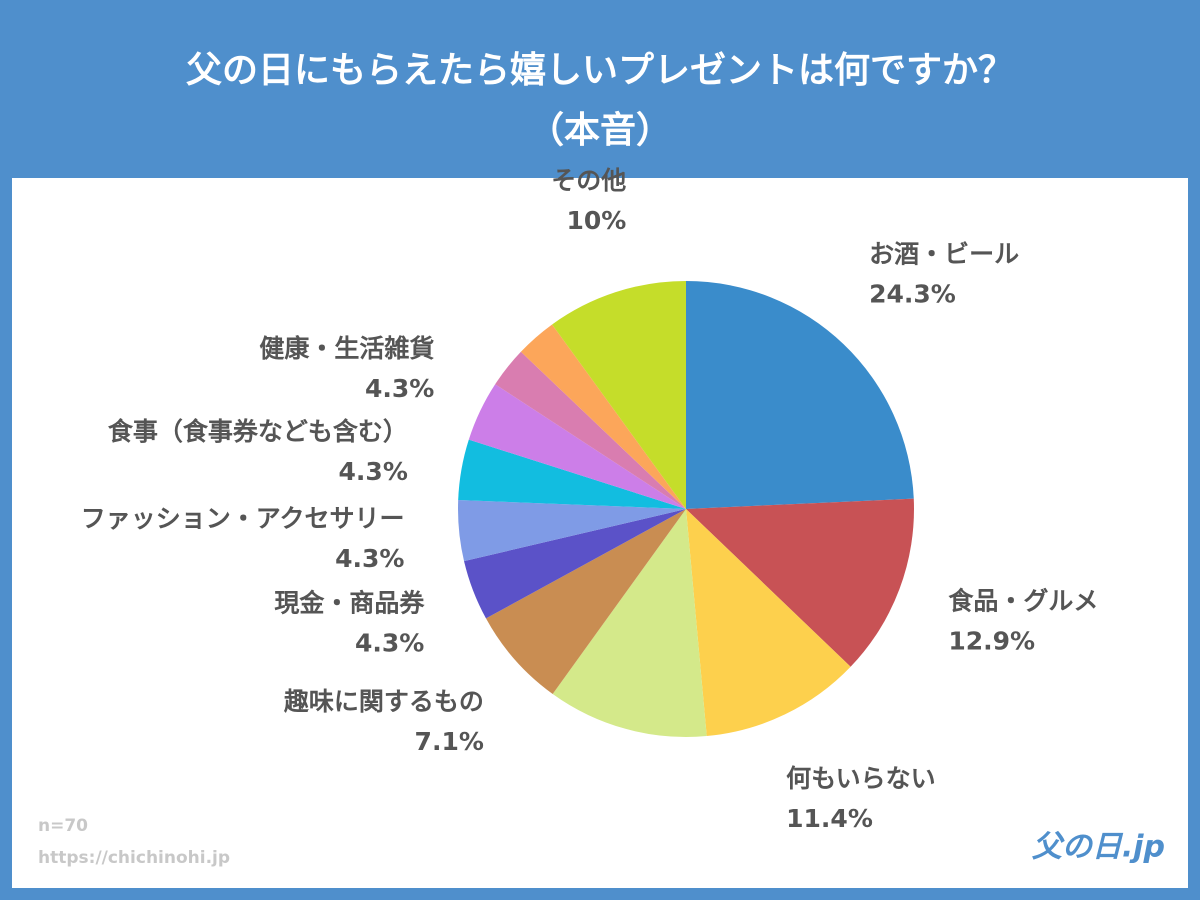 The image size is (1200, 900). What do you see at coordinates (596, 220) in the screenshot?
I see `value-label: 10%` at bounding box center [596, 220].